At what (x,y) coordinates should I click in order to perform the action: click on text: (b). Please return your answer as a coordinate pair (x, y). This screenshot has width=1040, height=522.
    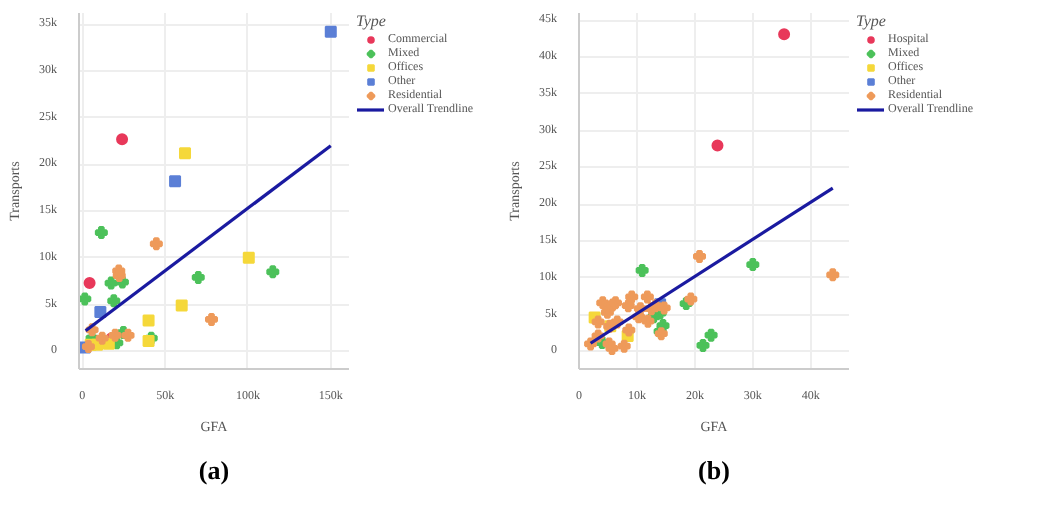
    Looking at the image, I should click on (714, 470).